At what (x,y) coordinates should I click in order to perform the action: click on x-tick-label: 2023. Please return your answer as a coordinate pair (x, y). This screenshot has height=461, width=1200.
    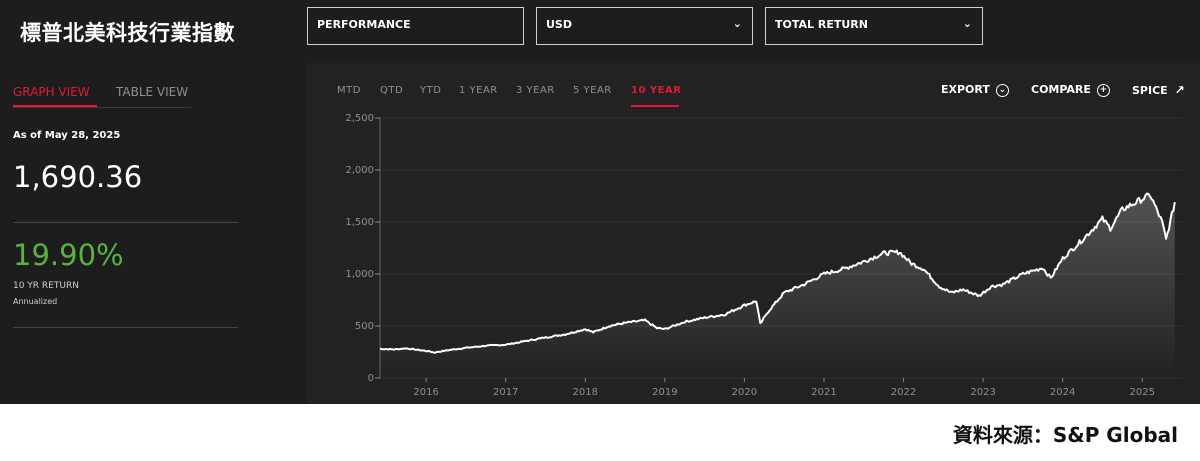
    Looking at the image, I should click on (982, 392).